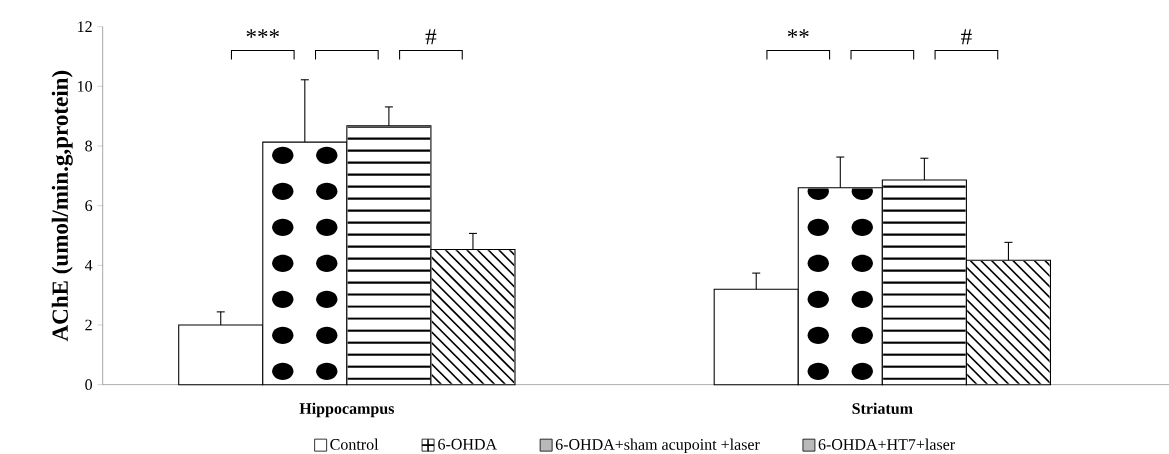 The image size is (1169, 454). What do you see at coordinates (62, 206) in the screenshot?
I see `y-axis-title: AChE (umol/min.g,protein)` at bounding box center [62, 206].